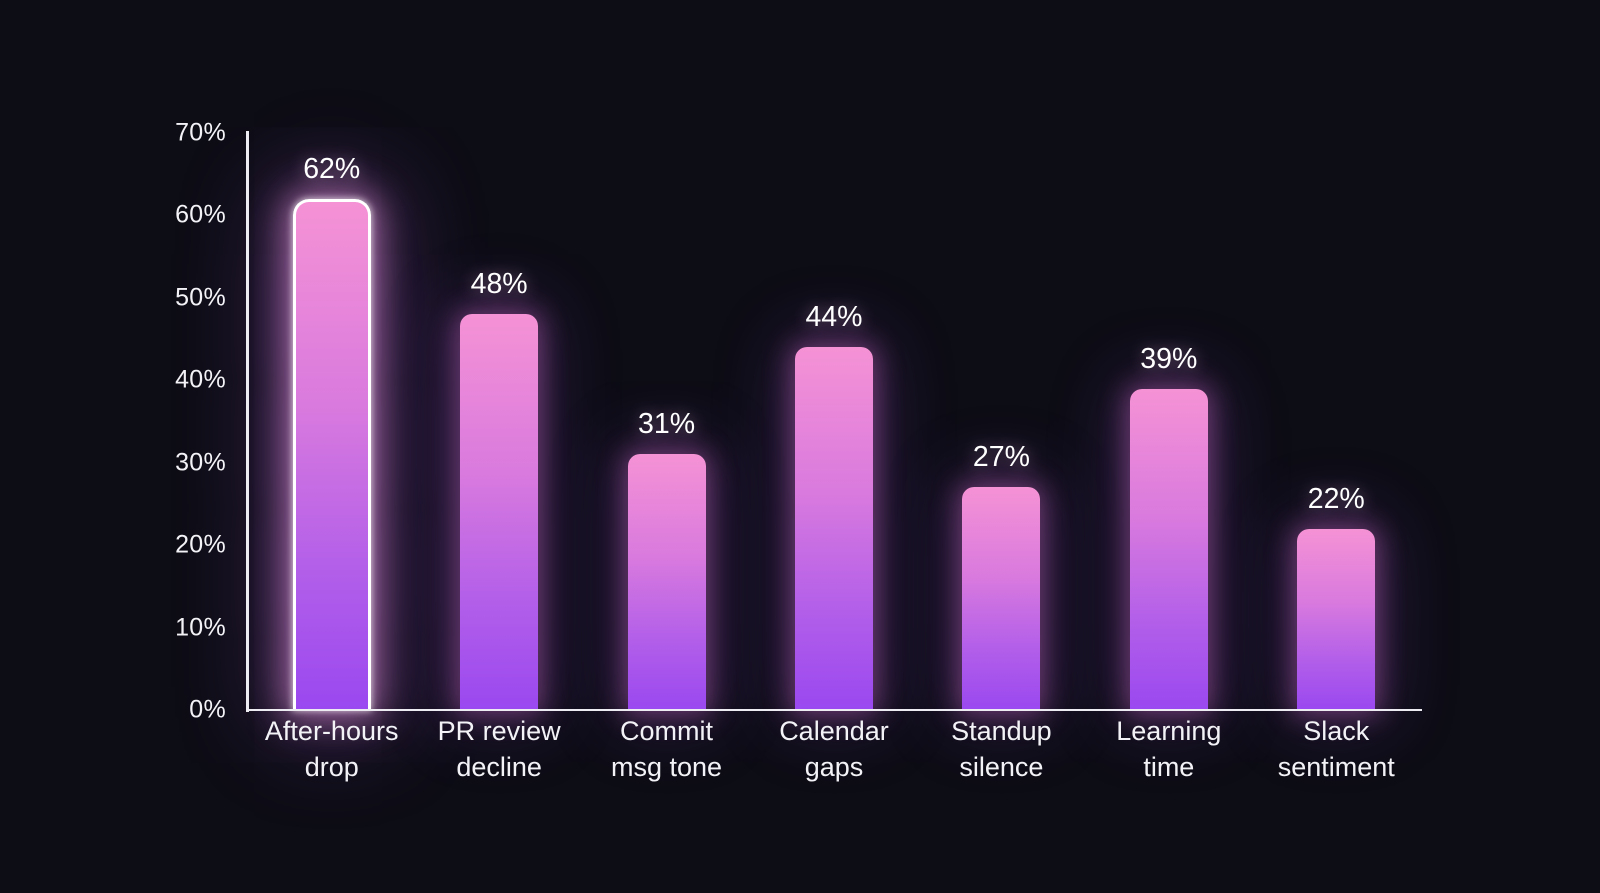  I want to click on y-tick-label: 30%, so click(200, 462).